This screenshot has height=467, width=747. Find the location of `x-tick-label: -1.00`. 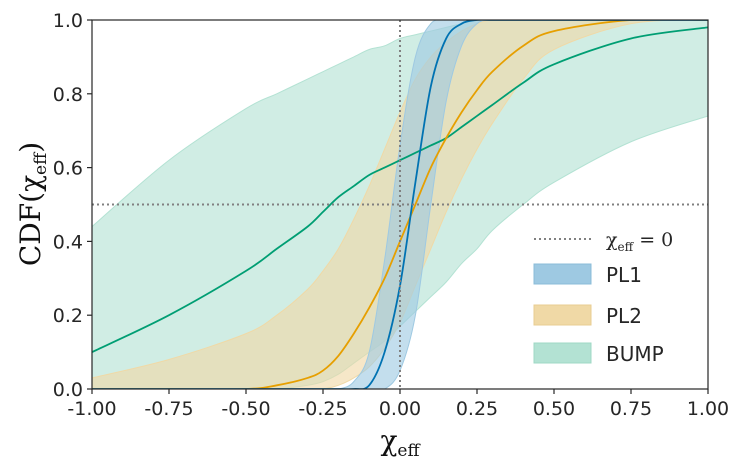

x-tick-label: -1.00 is located at coordinates (91, 409).